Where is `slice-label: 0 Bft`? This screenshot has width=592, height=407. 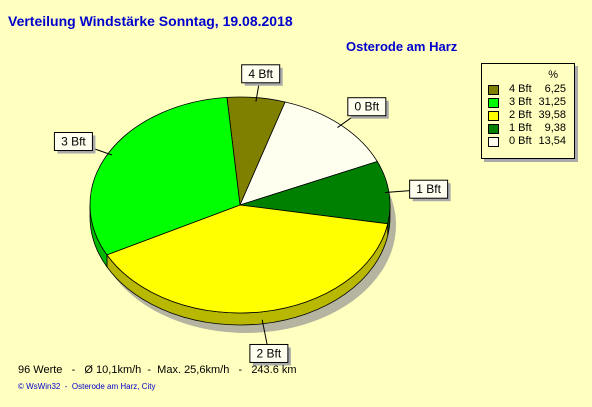
slice-label: 0 Bft is located at coordinates (366, 107).